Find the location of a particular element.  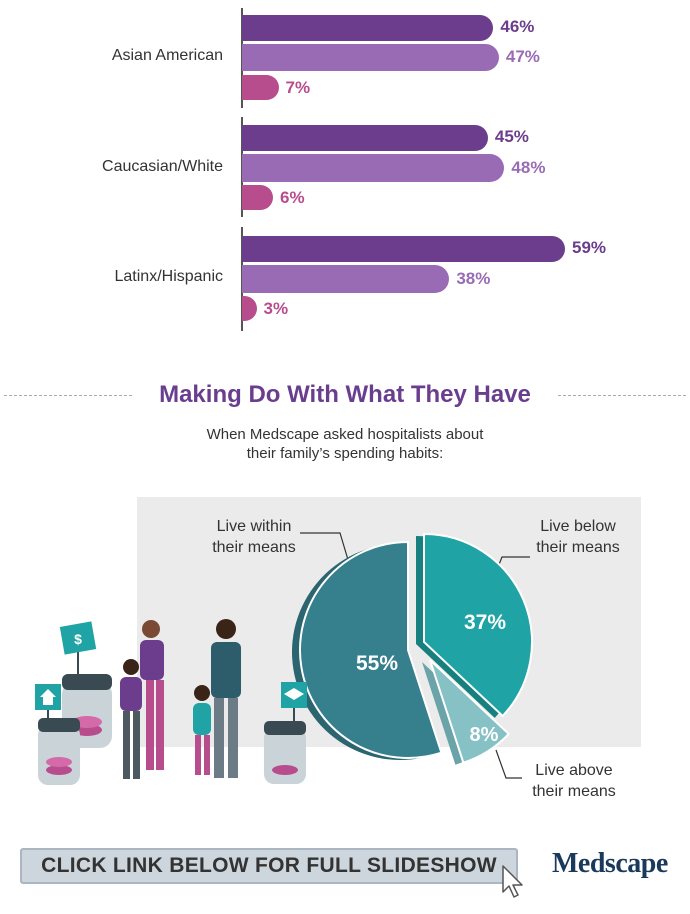

pie-label-below: Live below their means is located at coordinates (578, 537).